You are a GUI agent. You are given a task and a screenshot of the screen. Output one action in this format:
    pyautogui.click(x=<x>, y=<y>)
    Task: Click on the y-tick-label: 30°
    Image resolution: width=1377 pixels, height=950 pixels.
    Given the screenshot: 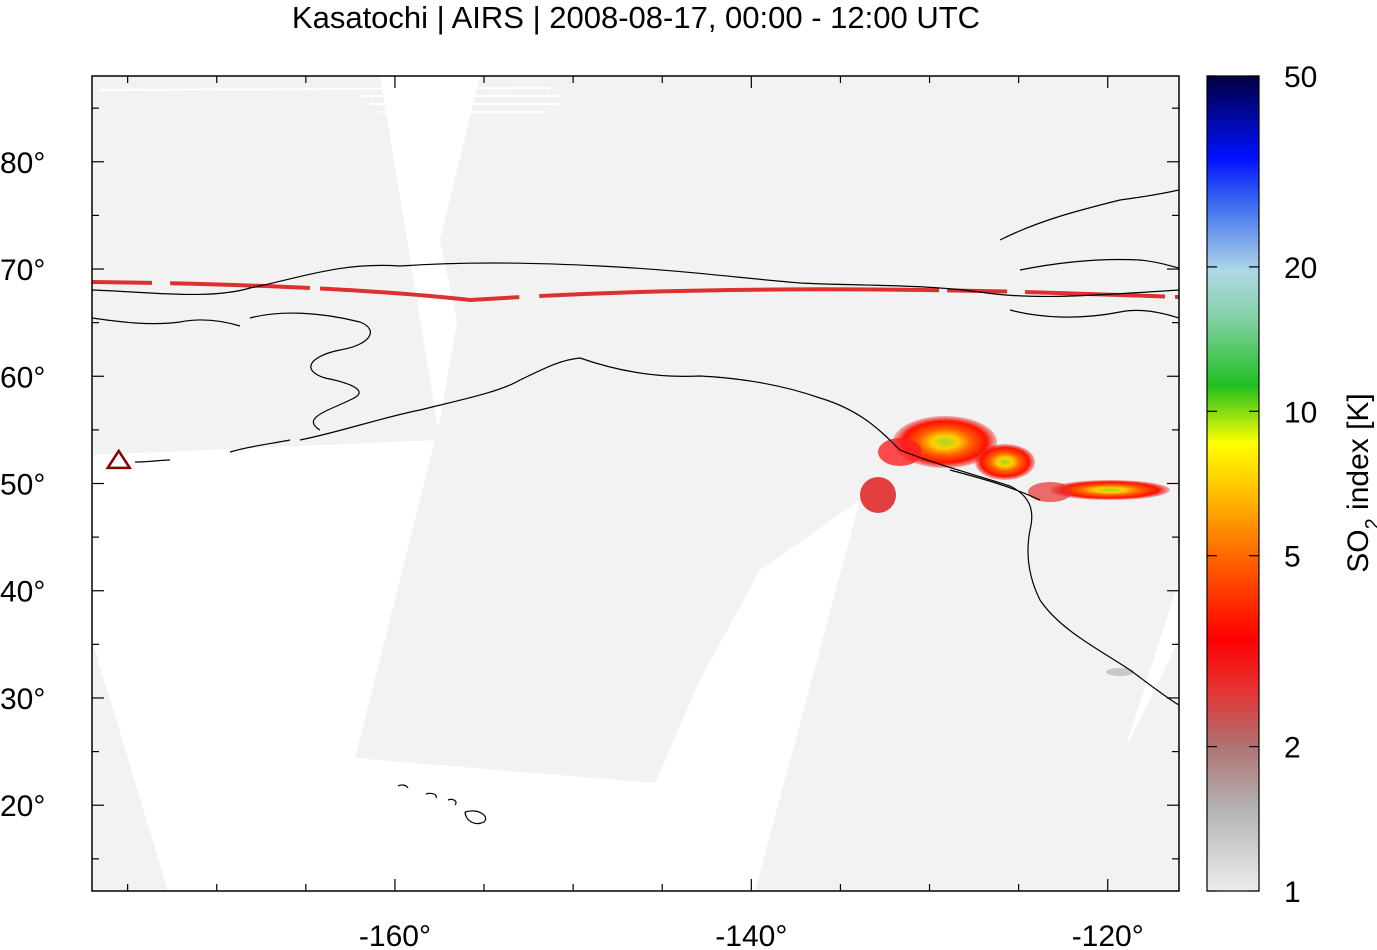 What is the action you would take?
    pyautogui.click(x=22, y=699)
    